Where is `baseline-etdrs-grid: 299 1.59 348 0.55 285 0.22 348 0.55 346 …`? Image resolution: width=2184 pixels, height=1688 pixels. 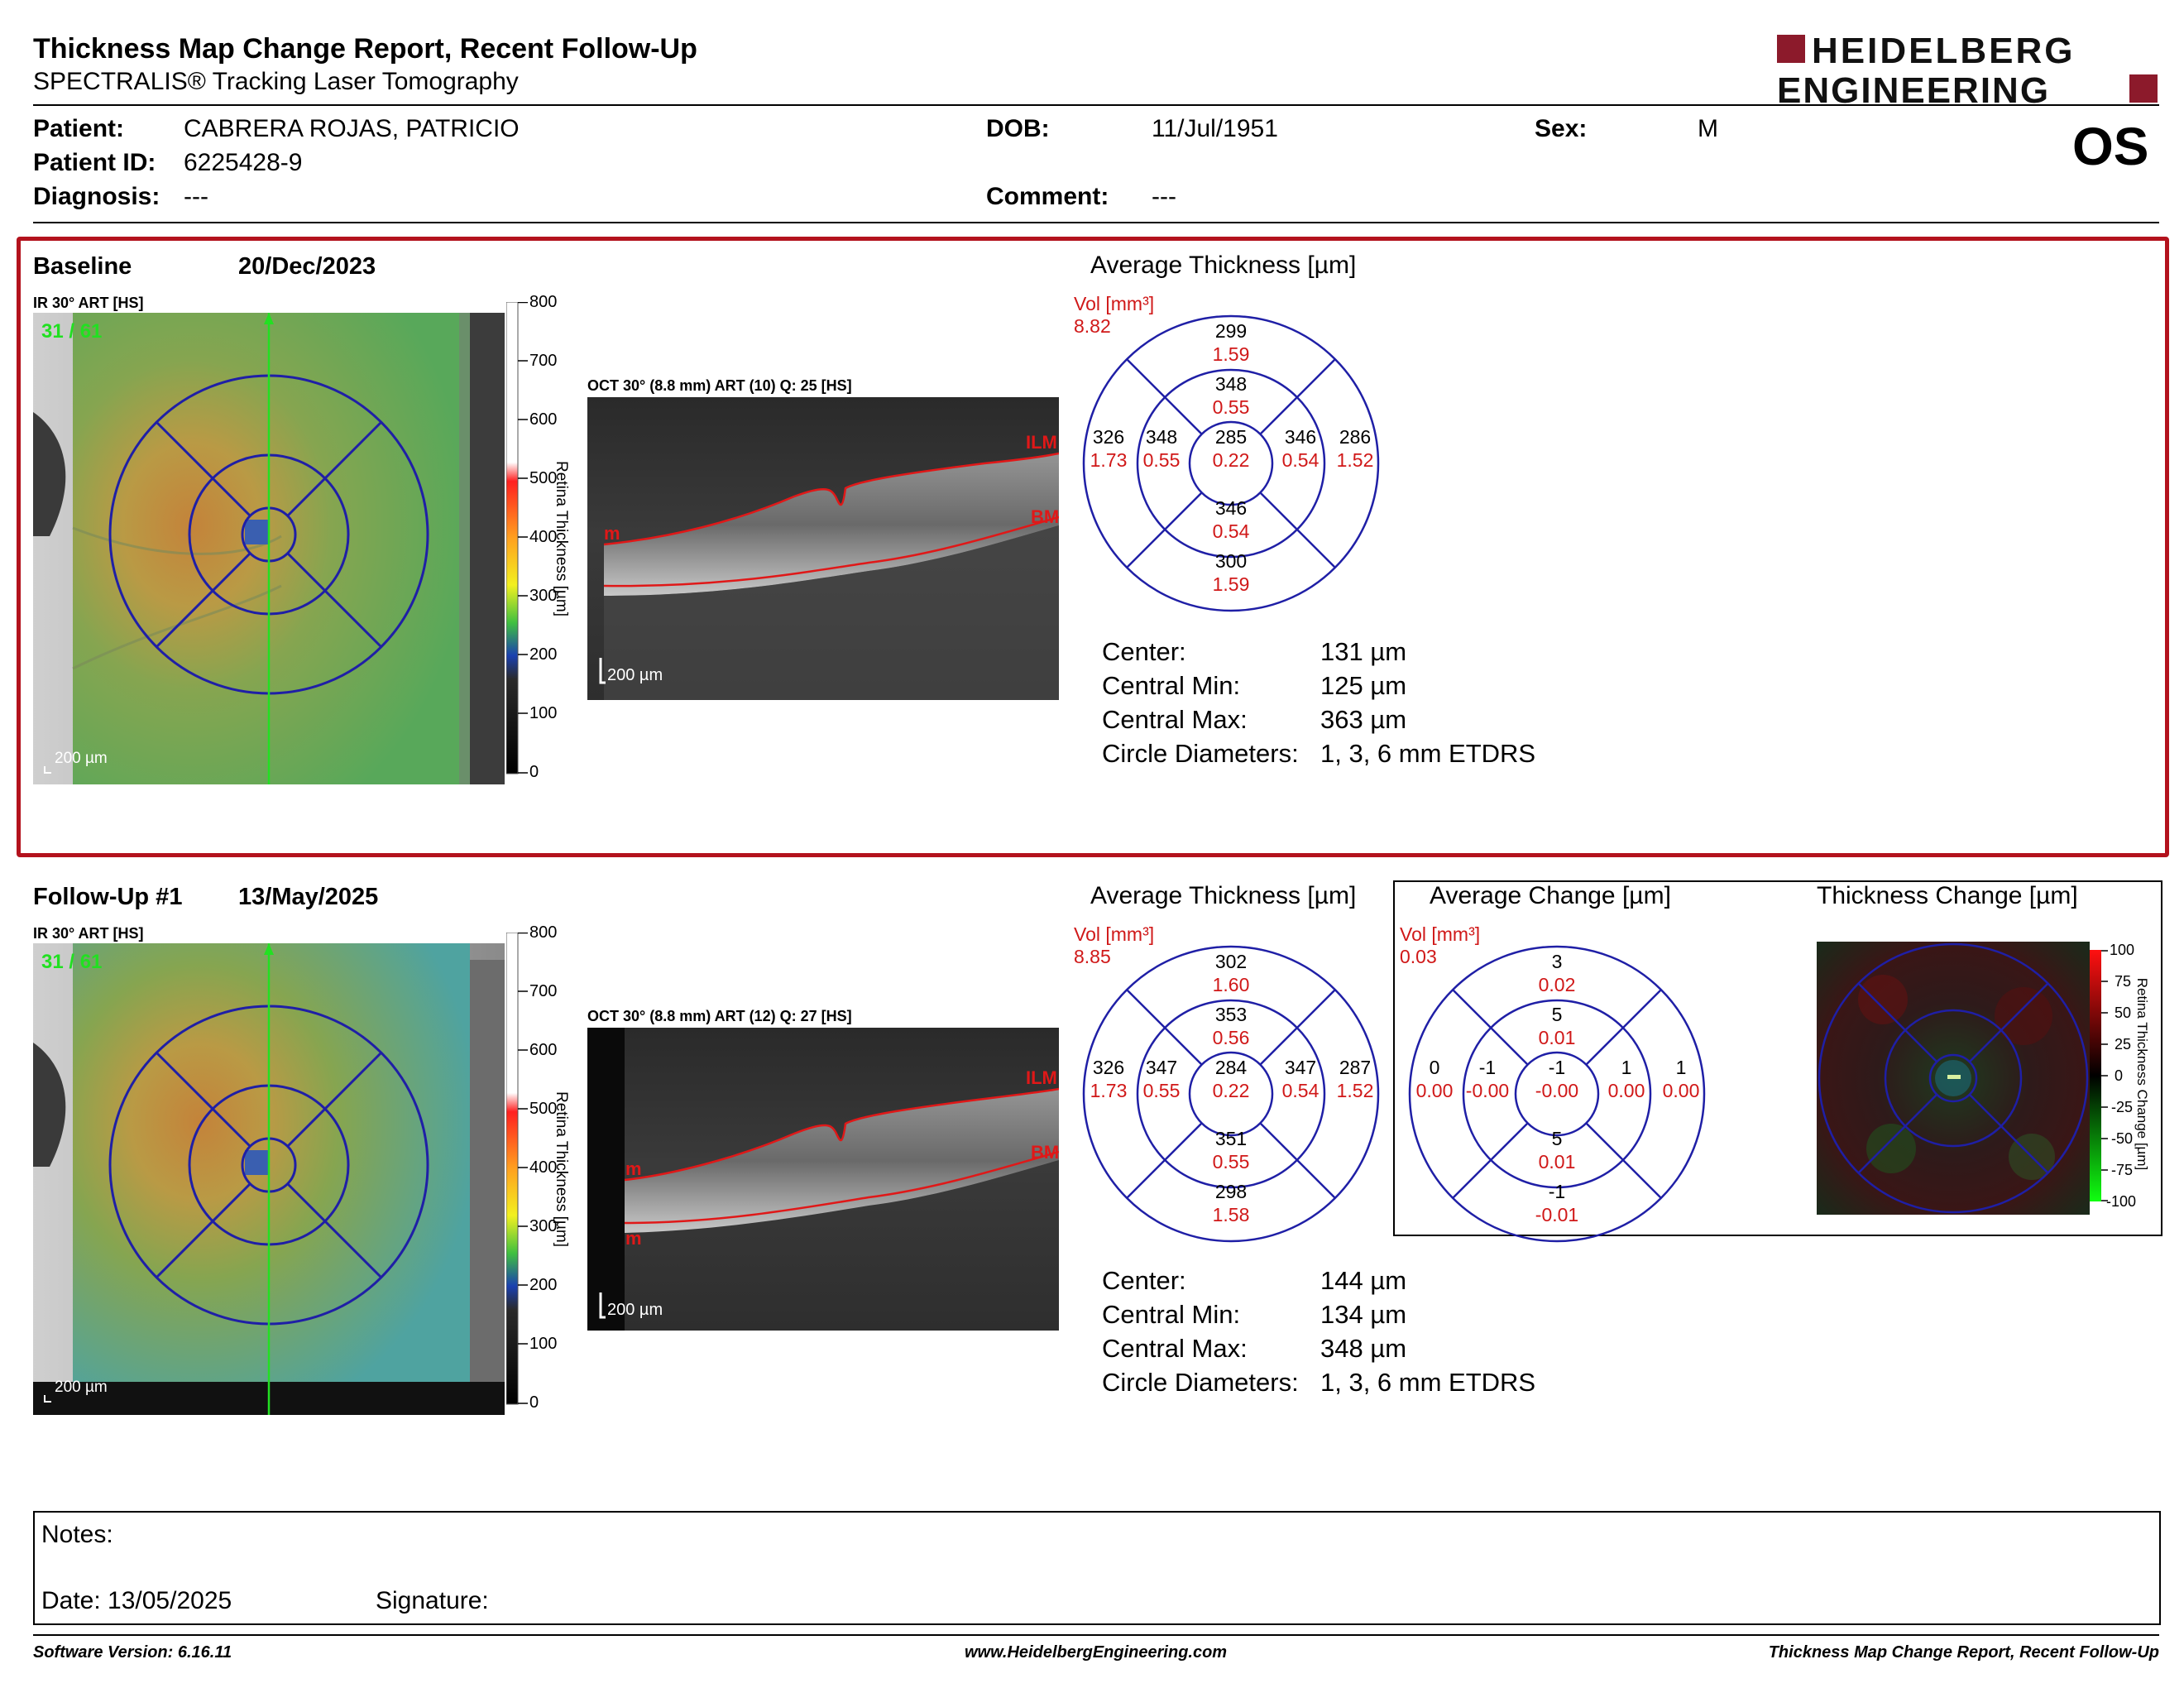 baseline-etdrs-grid: 299 1.59 348 0.55 285 0.22 348 0.55 346 … is located at coordinates (1231, 463).